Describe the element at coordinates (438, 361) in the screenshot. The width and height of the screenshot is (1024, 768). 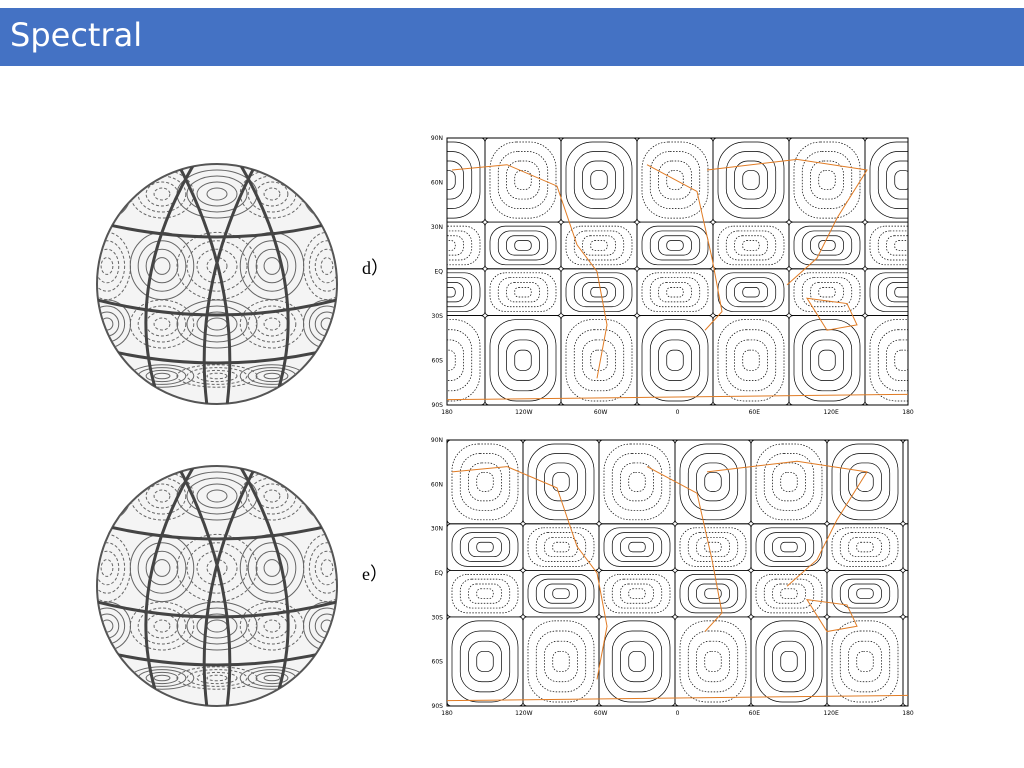
I see `lat-label: 60S` at that location.